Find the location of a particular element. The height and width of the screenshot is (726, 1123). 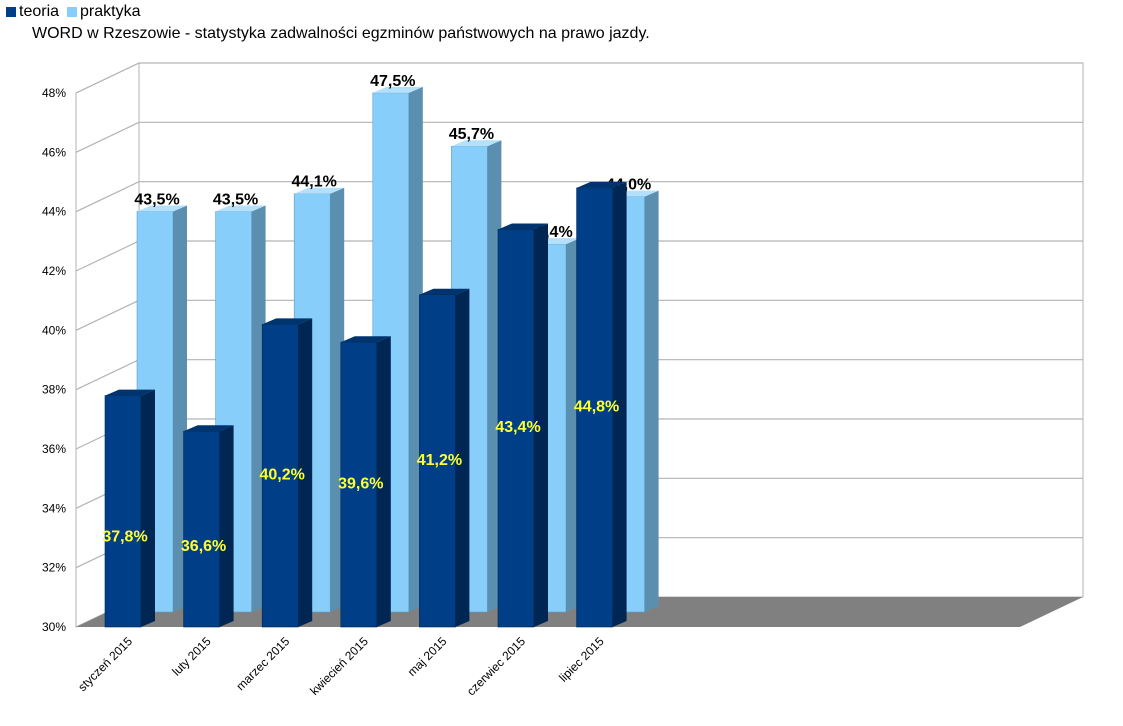

data-label-teoria: 43,4% is located at coordinates (517, 427).